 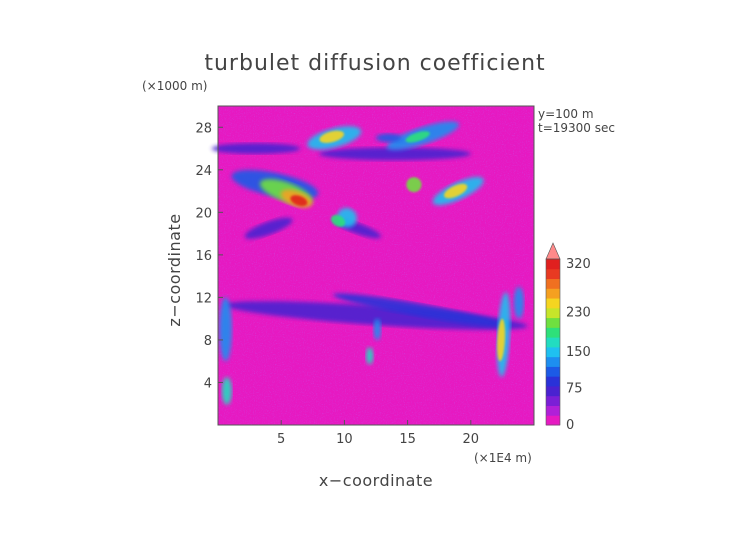 I want to click on colorbar-label: 75, so click(x=574, y=388).